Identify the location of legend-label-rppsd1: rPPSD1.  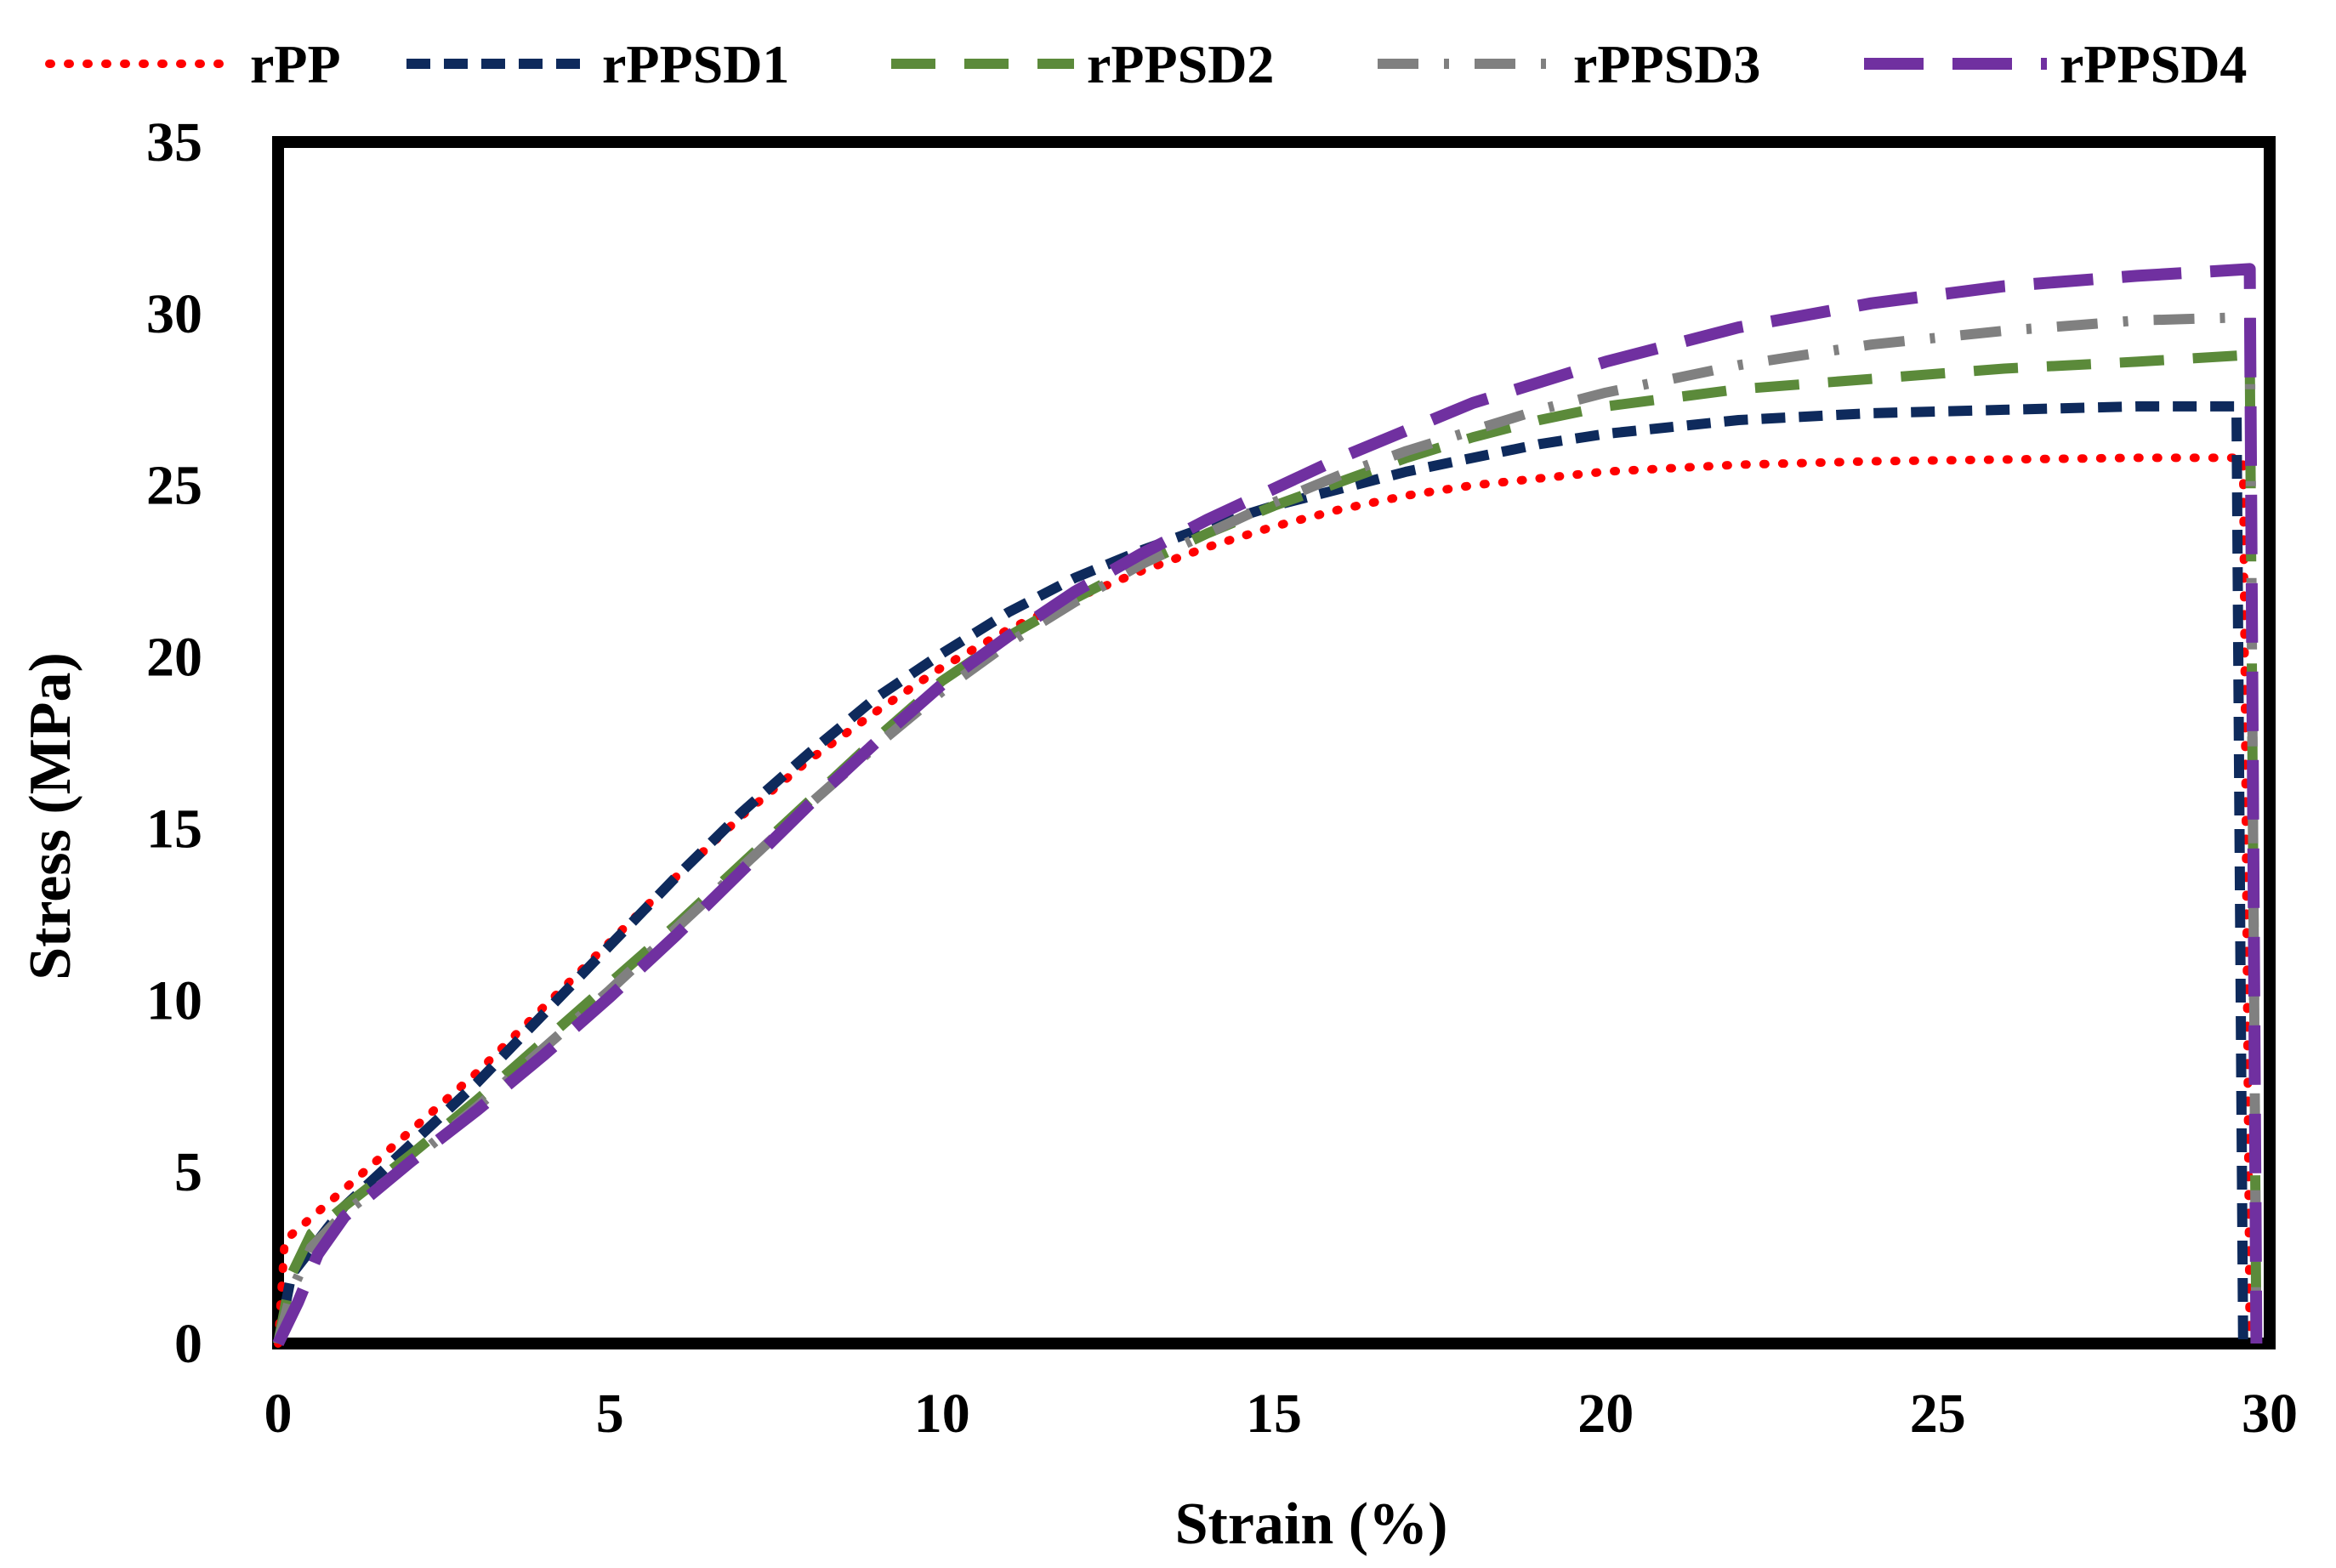
(696, 64).